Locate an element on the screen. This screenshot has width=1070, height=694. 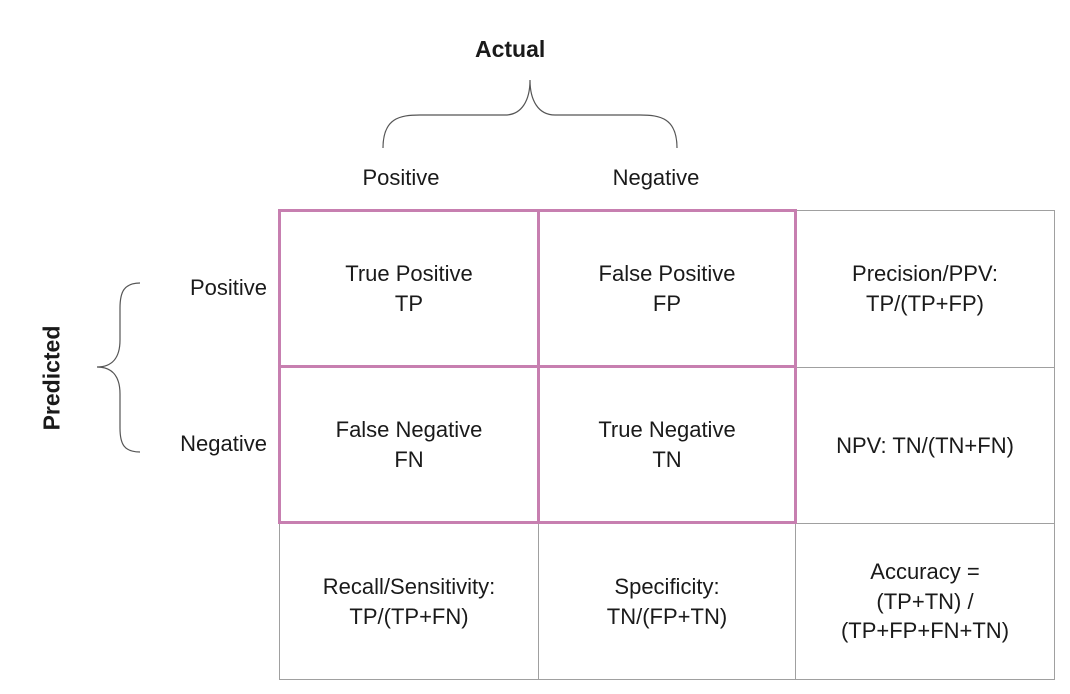
accuracy-formula-numerator: (TP+TN) / is located at coordinates (925, 601).